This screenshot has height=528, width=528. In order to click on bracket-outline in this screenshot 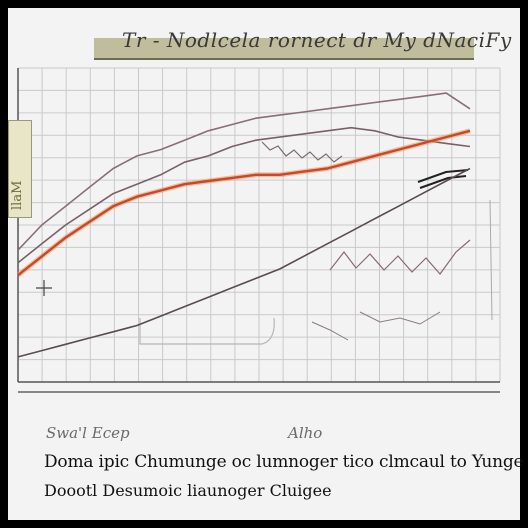, I will do `click(207, 331)`.